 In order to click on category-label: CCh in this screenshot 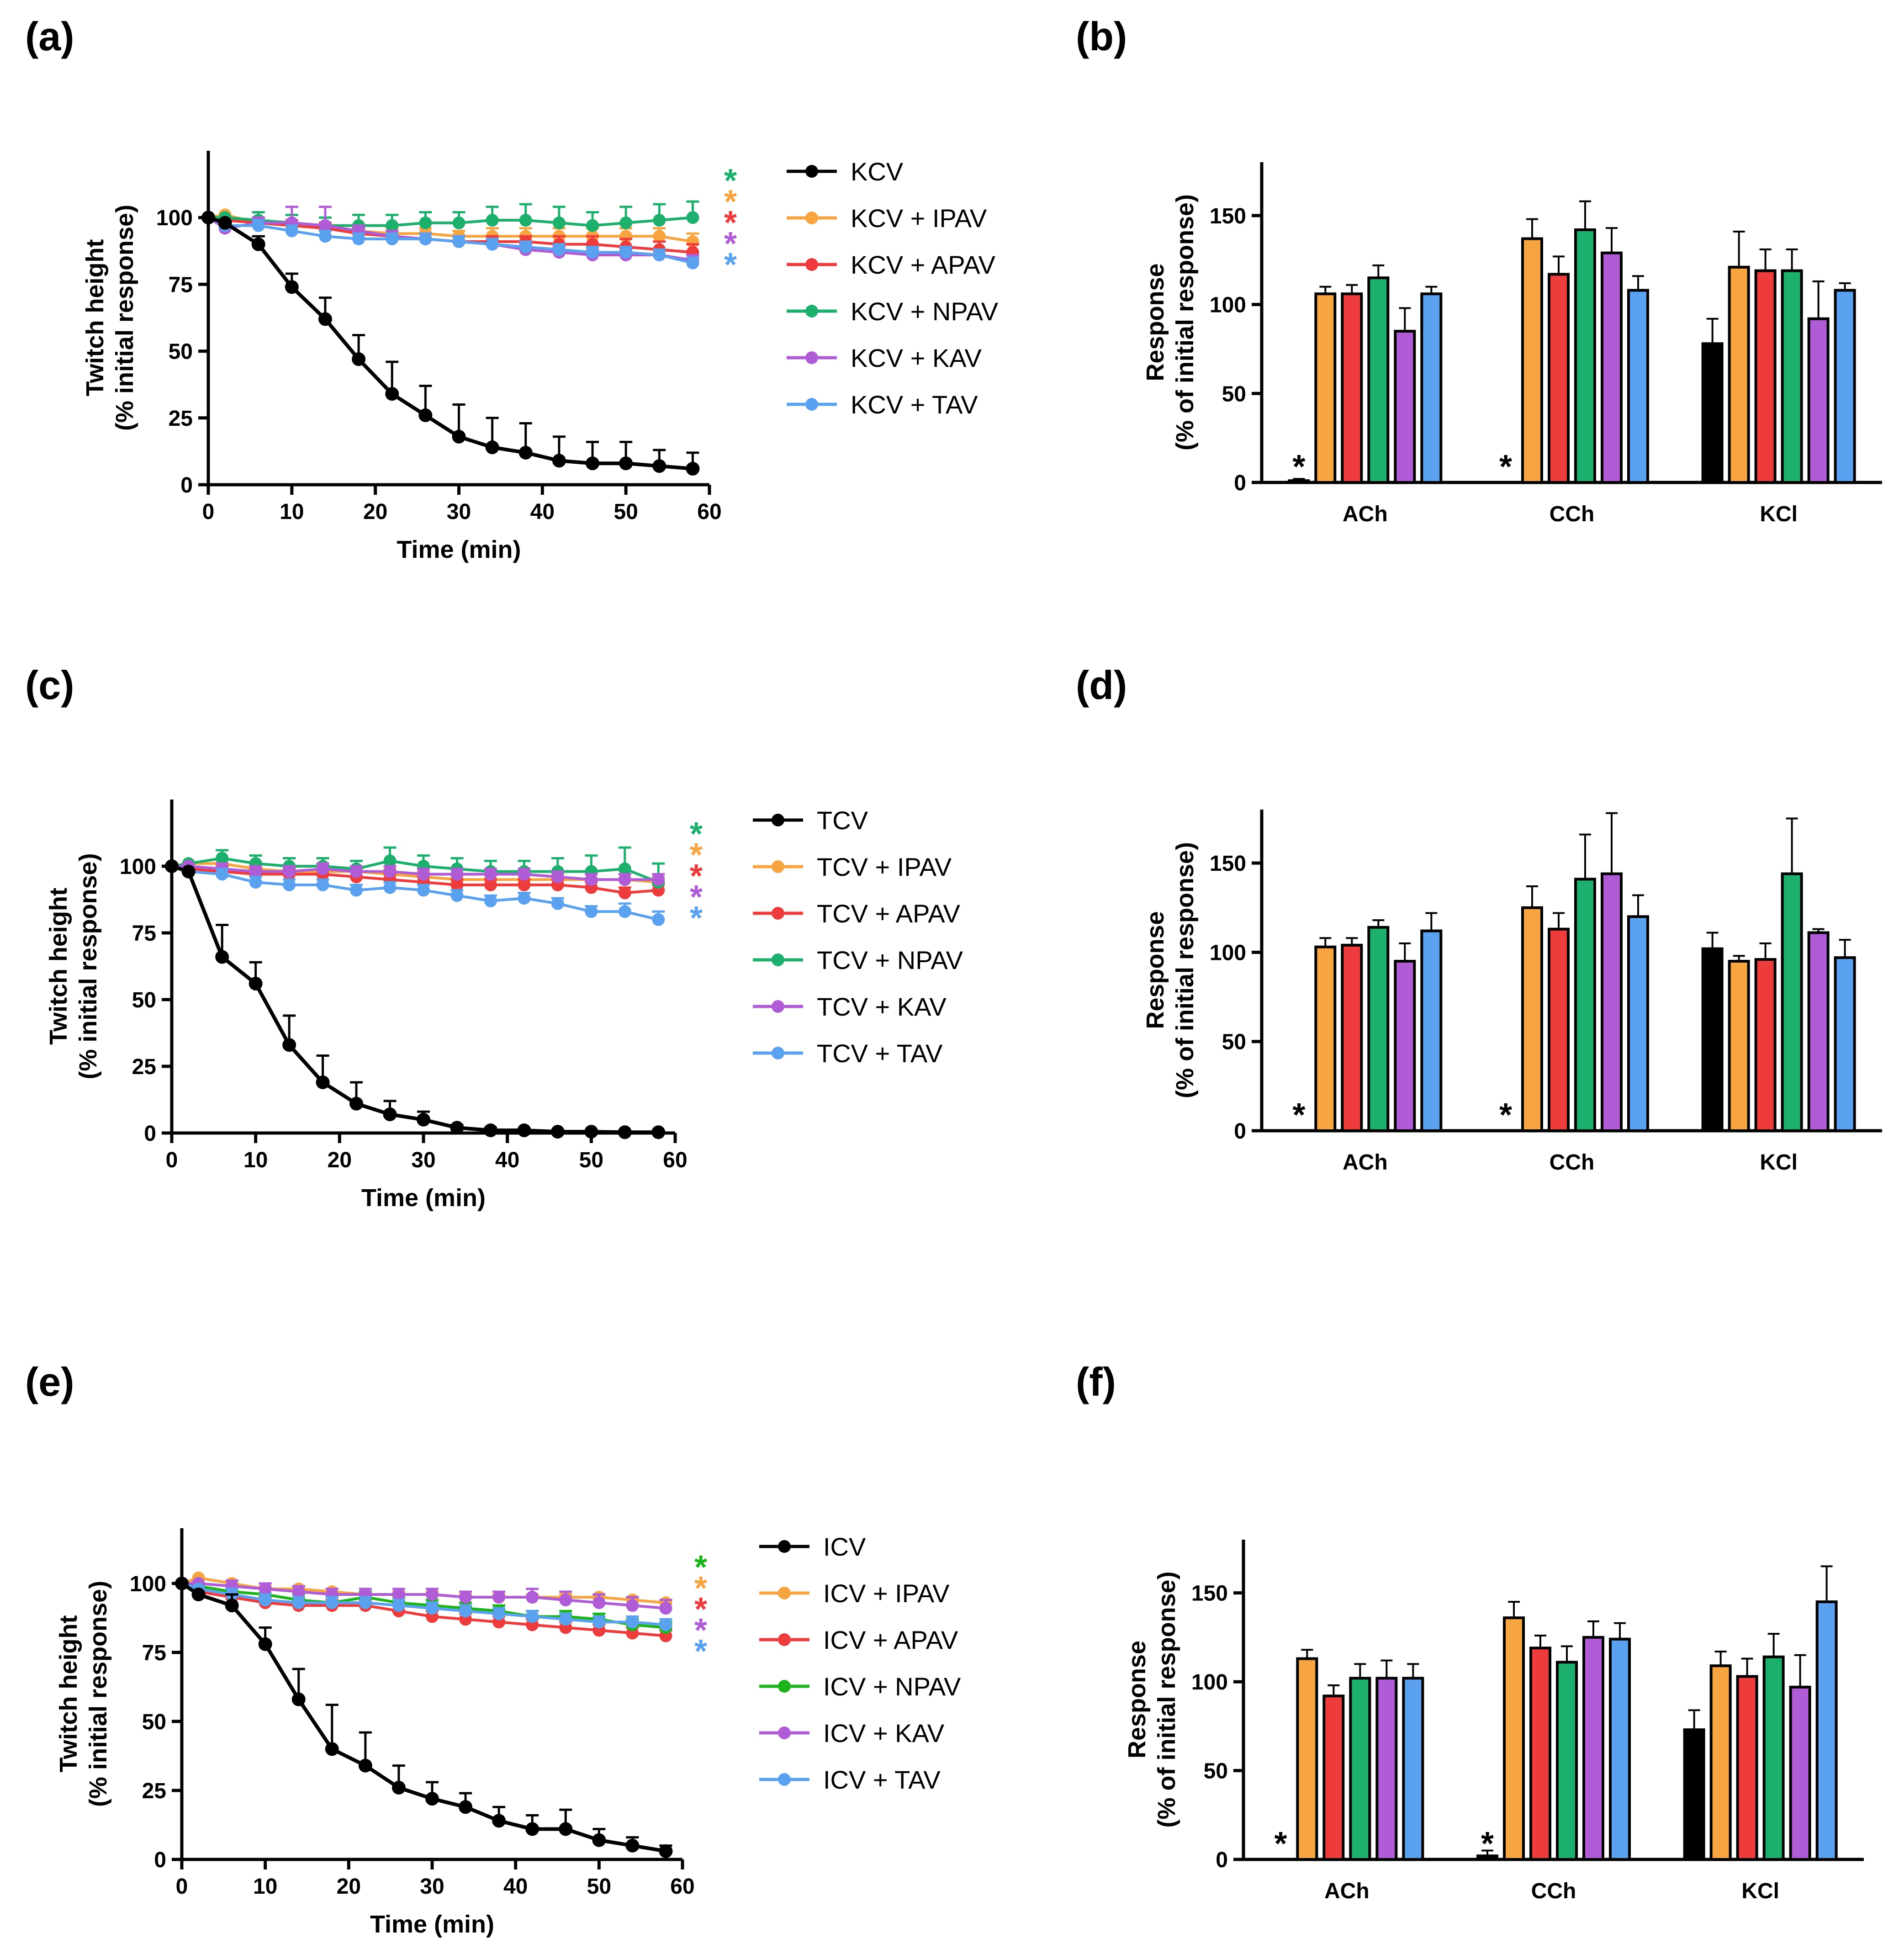, I will do `click(1573, 1162)`.